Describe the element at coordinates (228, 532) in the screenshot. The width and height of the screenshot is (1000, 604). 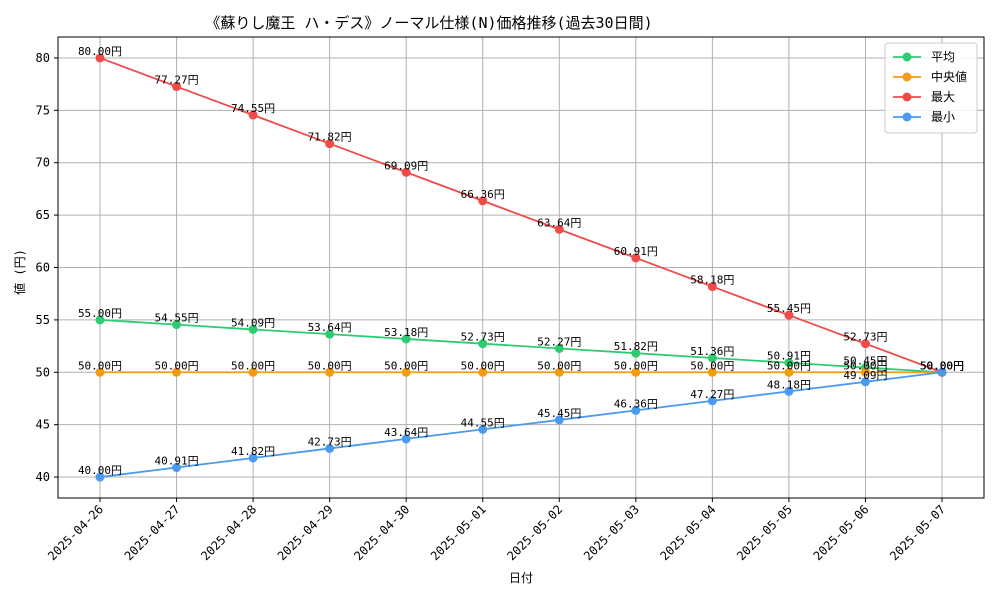
I see `x-tick-label: 2025-04-28` at that location.